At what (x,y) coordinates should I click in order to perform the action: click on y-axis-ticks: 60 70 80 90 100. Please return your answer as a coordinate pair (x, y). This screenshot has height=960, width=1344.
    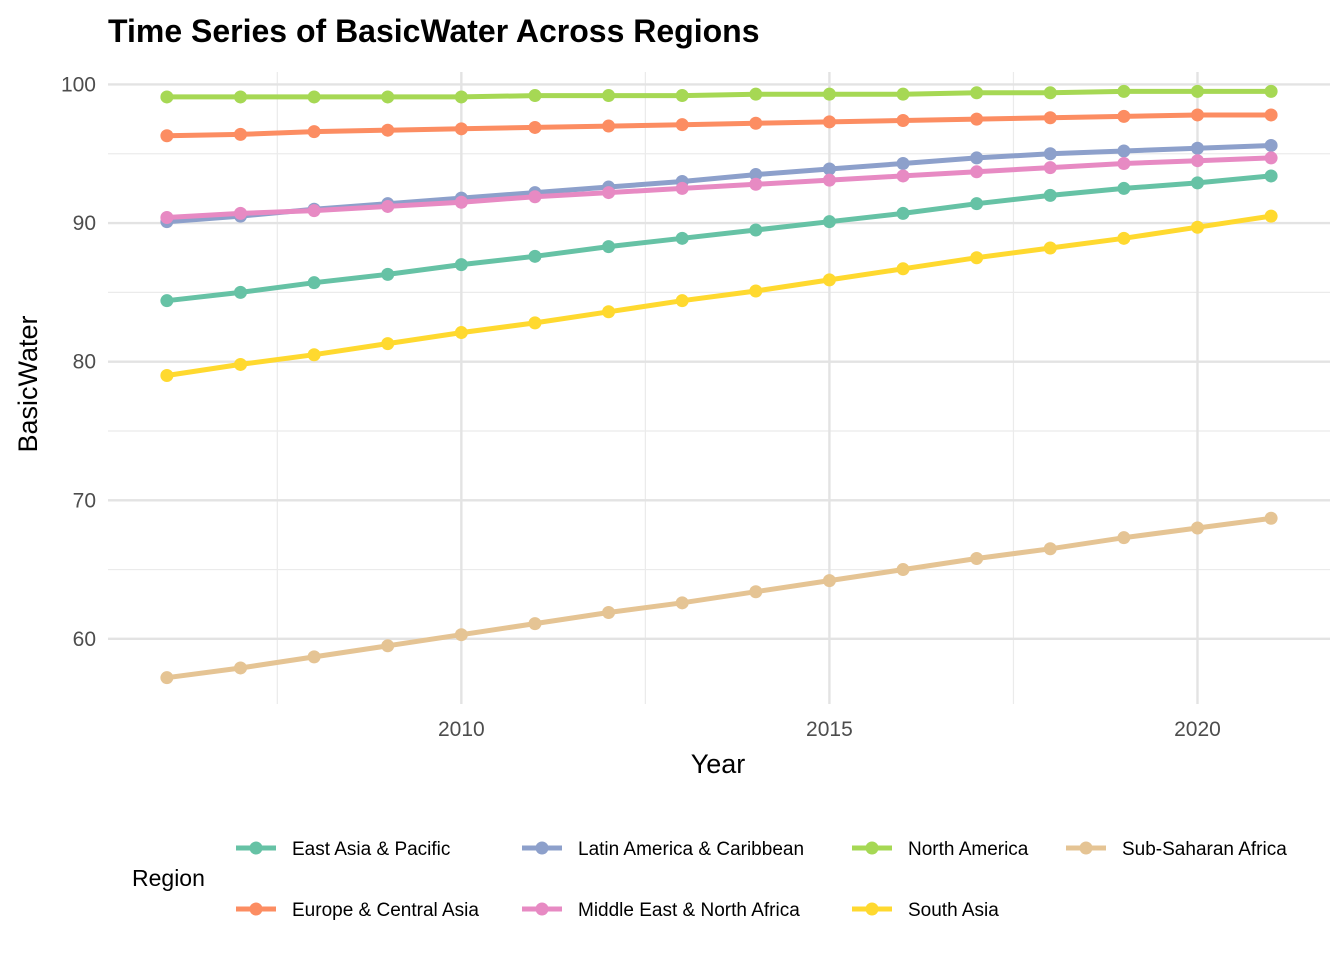
    Looking at the image, I should click on (78, 361).